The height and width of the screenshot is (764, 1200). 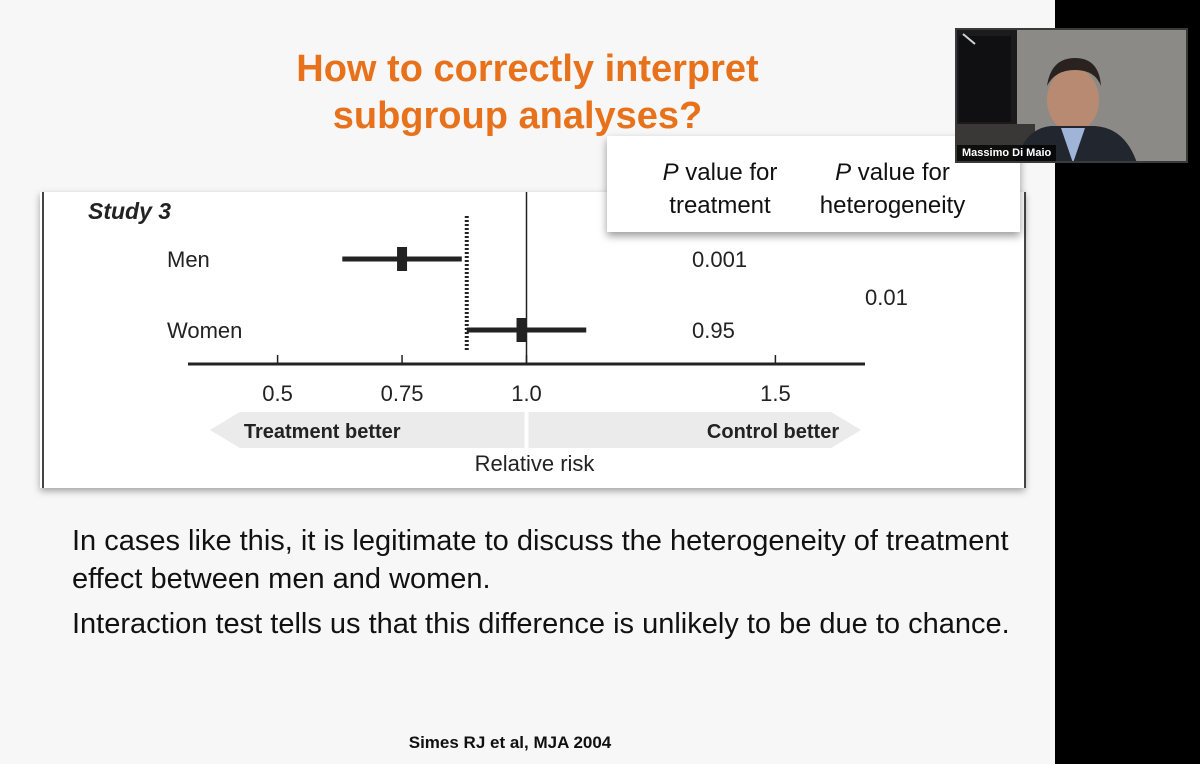 I want to click on x-tick-label: 0.5, so click(x=277, y=393).